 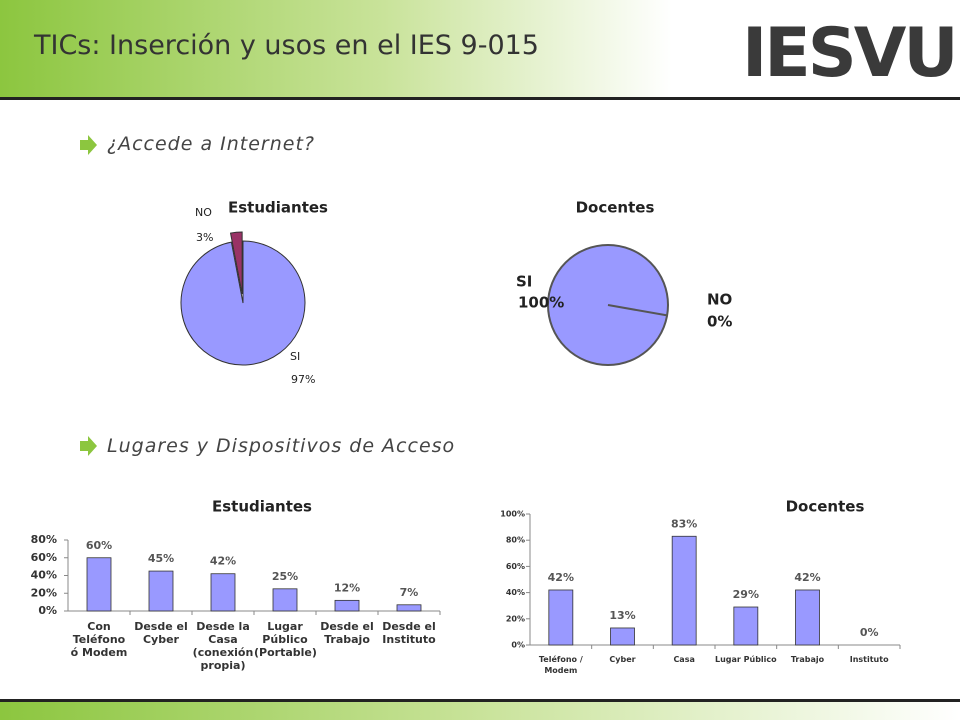 I want to click on slide-title: TICs: Inserción y usos en el IES 9-015, so click(x=286, y=45).